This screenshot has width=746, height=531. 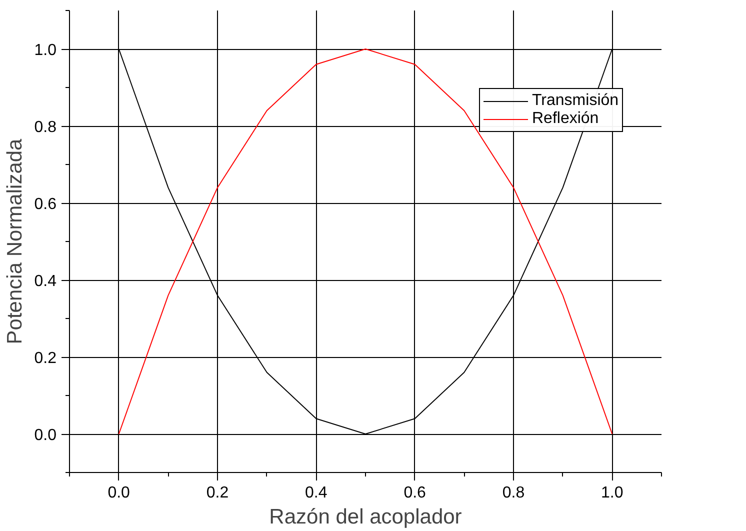 What do you see at coordinates (14, 241) in the screenshot?
I see `y-axis-title: Potencia Normalizada` at bounding box center [14, 241].